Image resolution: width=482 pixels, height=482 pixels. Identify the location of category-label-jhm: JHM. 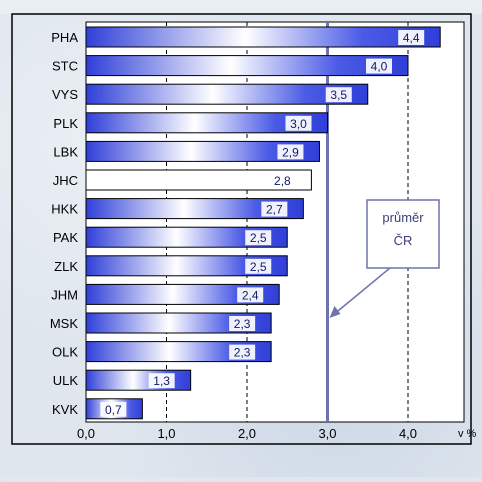
(64, 294).